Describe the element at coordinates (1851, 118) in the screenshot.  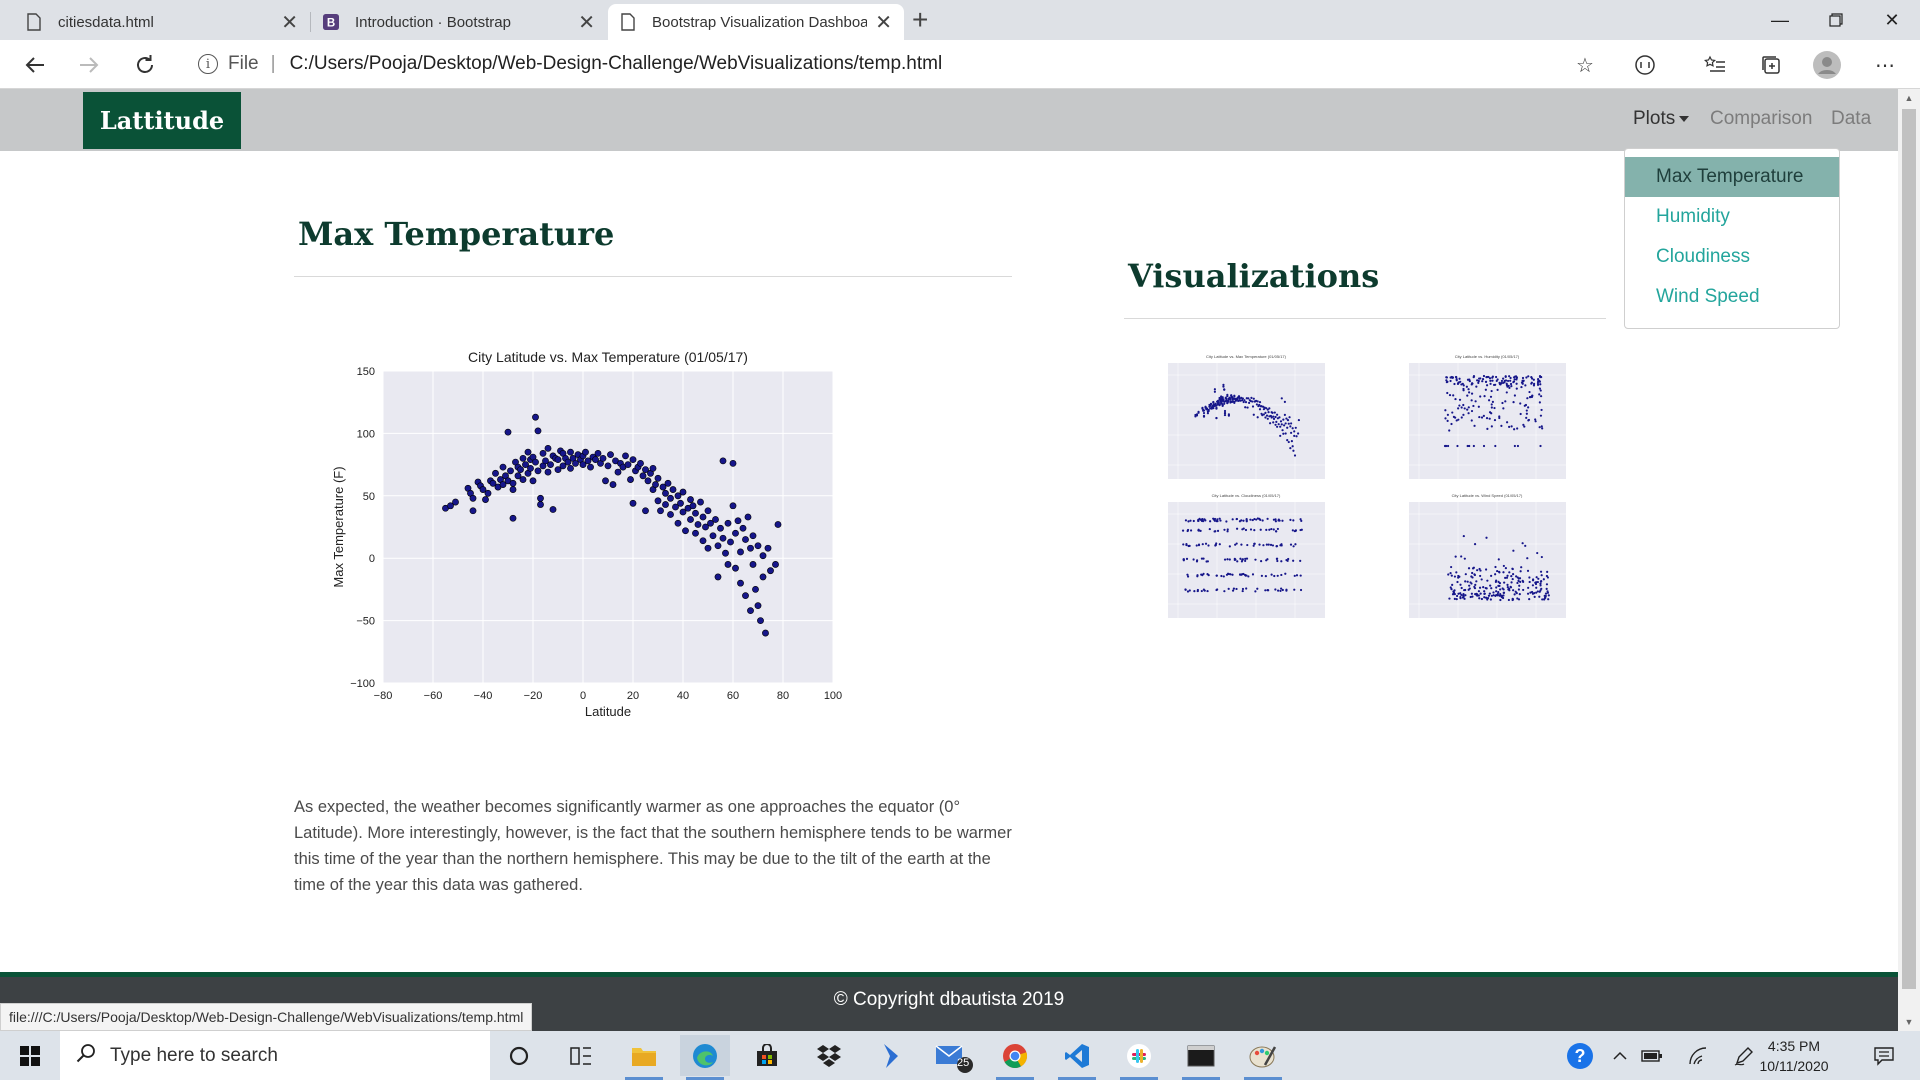
I see `nav-data: Data` at that location.